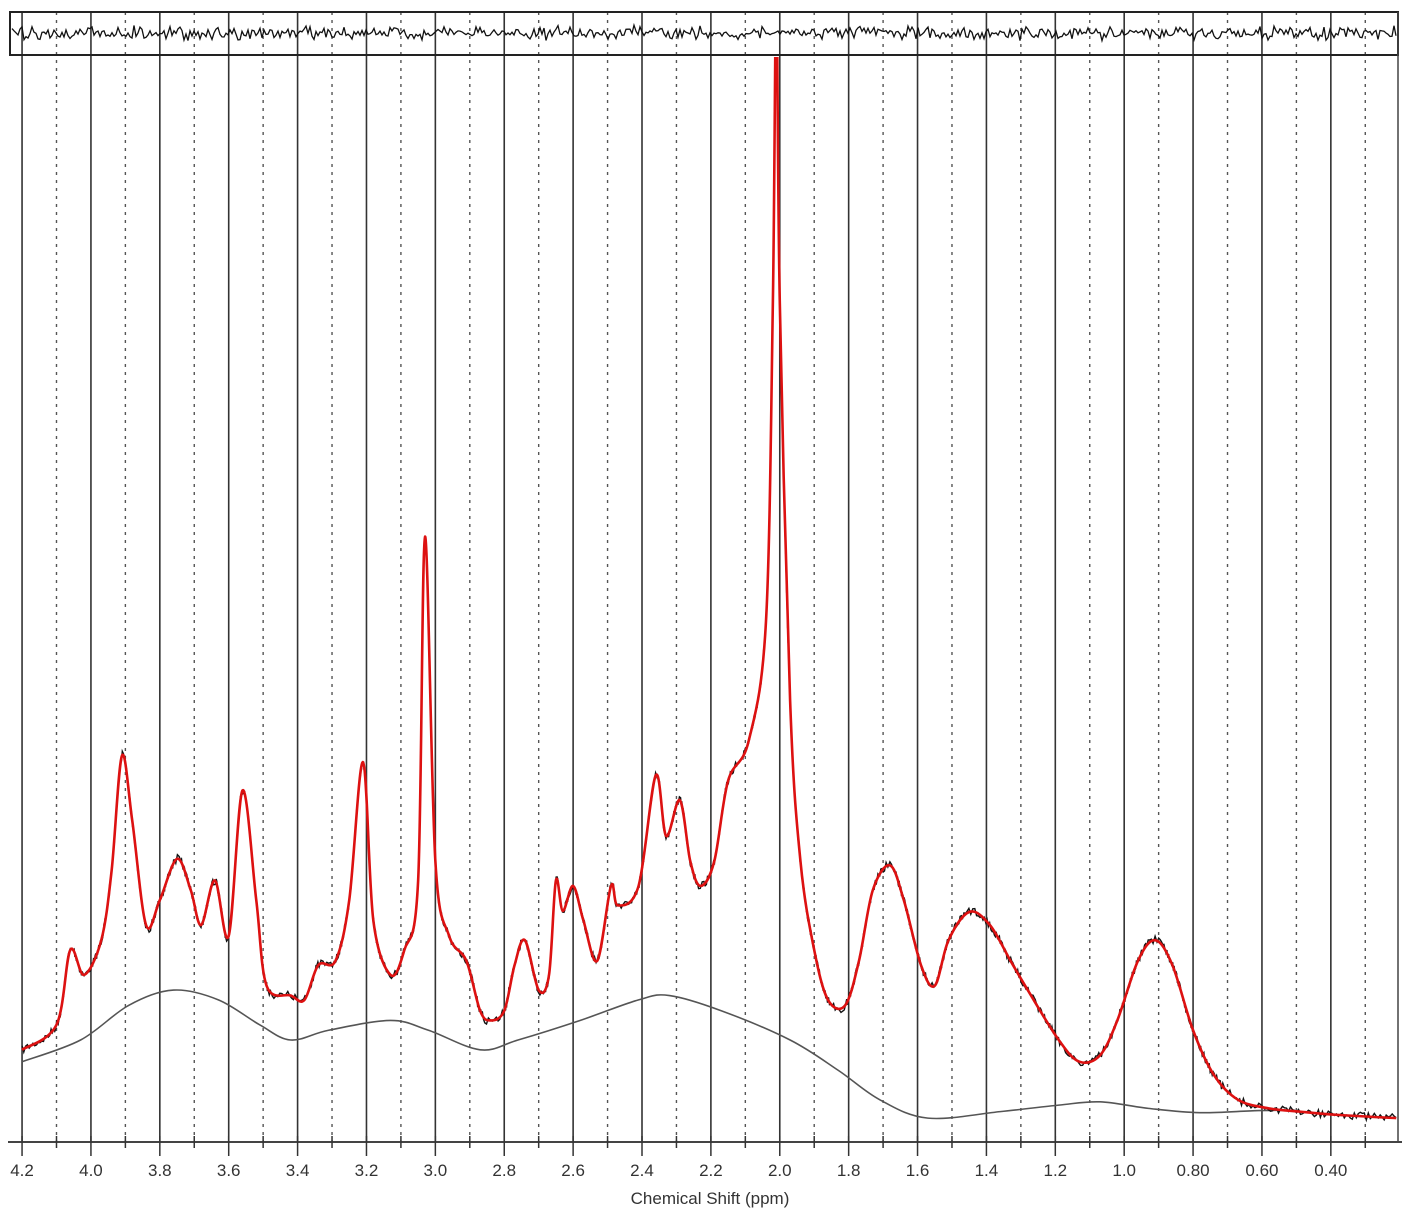 This screenshot has width=1407, height=1214. Describe the element at coordinates (1124, 1170) in the screenshot. I see `x-tick-label: 1.0` at that location.